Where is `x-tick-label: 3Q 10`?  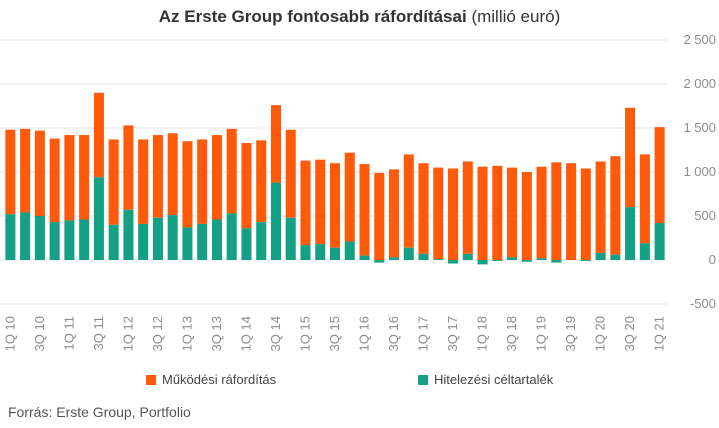 x-tick-label: 3Q 10 is located at coordinates (39, 333).